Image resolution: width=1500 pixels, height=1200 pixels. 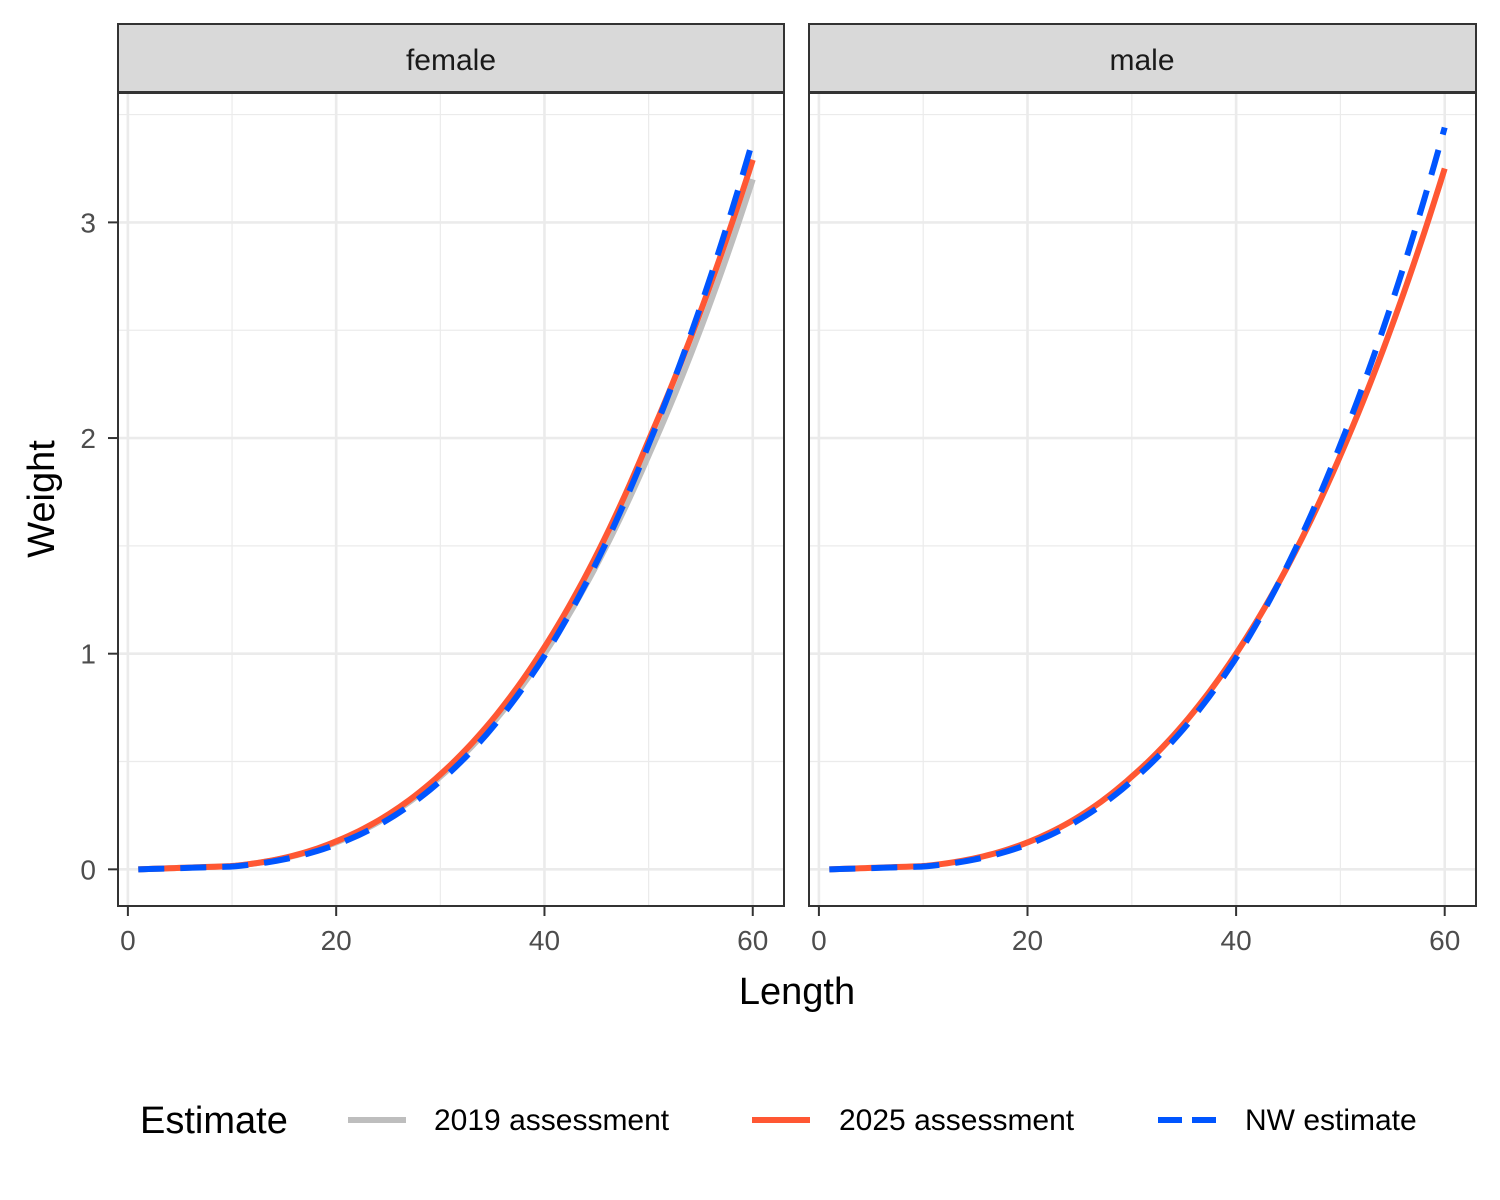 What do you see at coordinates (552, 1120) in the screenshot?
I see `legend-label-2019-assessment: 2019 assessment` at bounding box center [552, 1120].